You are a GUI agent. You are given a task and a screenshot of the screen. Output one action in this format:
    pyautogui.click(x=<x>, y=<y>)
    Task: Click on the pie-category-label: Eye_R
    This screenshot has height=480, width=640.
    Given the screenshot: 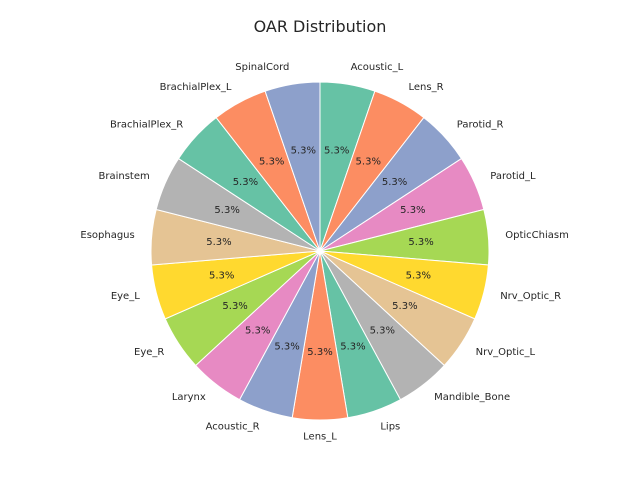 What is the action you would take?
    pyautogui.click(x=149, y=352)
    